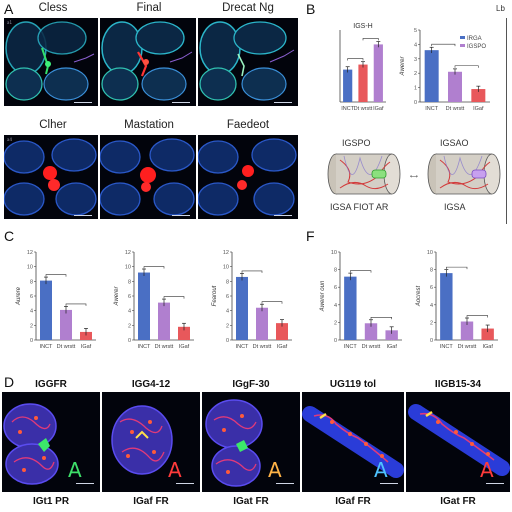  What do you see at coordinates (275, 470) in the screenshot?
I see `channel-letter-3: A` at bounding box center [275, 470].